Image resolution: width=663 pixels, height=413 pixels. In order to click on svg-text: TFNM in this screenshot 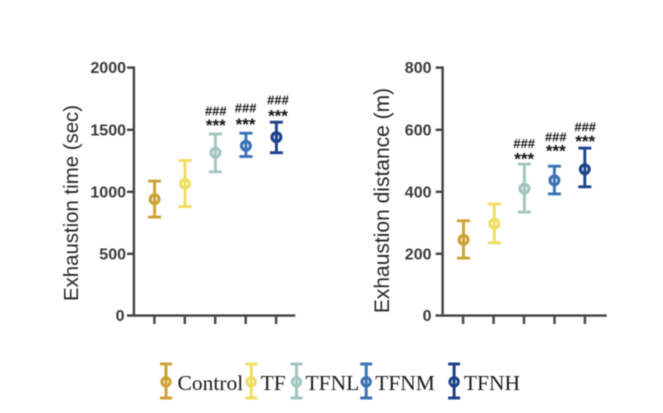, I will do `click(405, 383)`.